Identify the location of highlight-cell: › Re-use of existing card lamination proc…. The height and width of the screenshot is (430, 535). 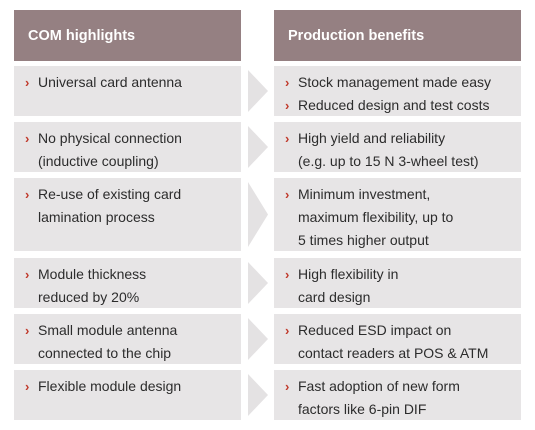
(127, 214).